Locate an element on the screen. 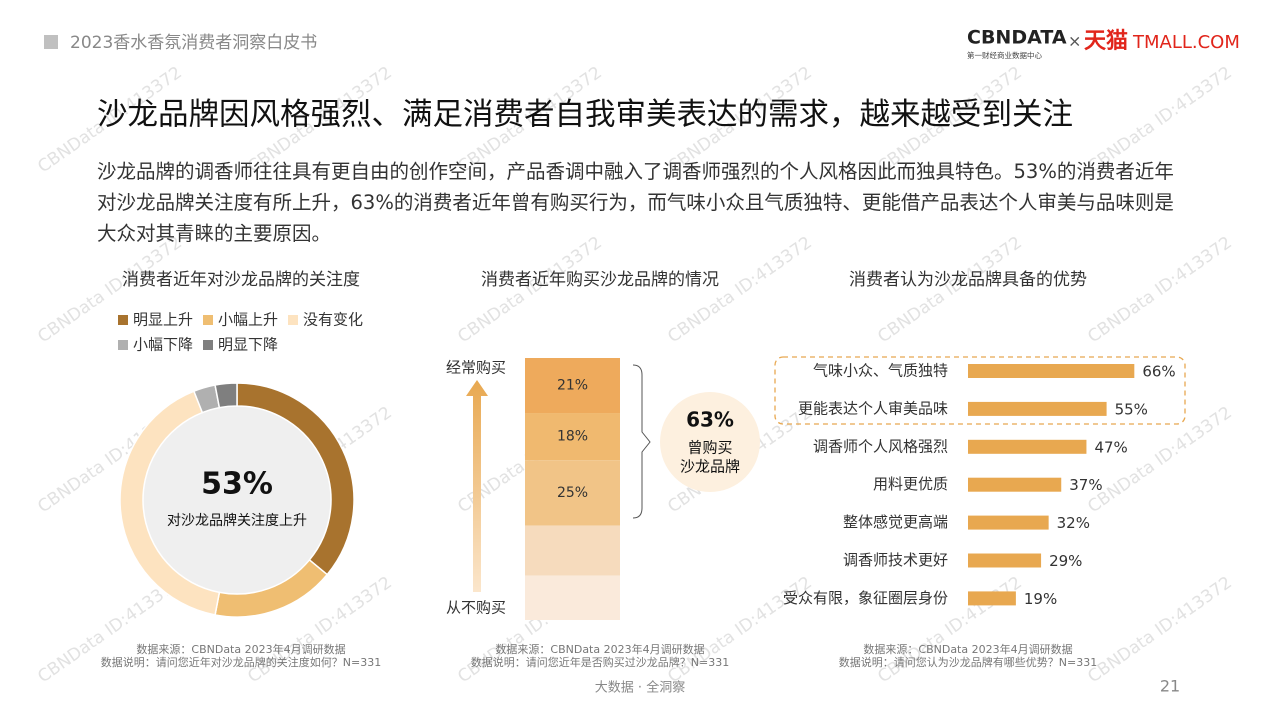 Image resolution: width=1280 pixels, height=720 pixels. note: 数据说明：请问您近年对沙龙品牌的关注度如何？N=331 is located at coordinates (241, 662).